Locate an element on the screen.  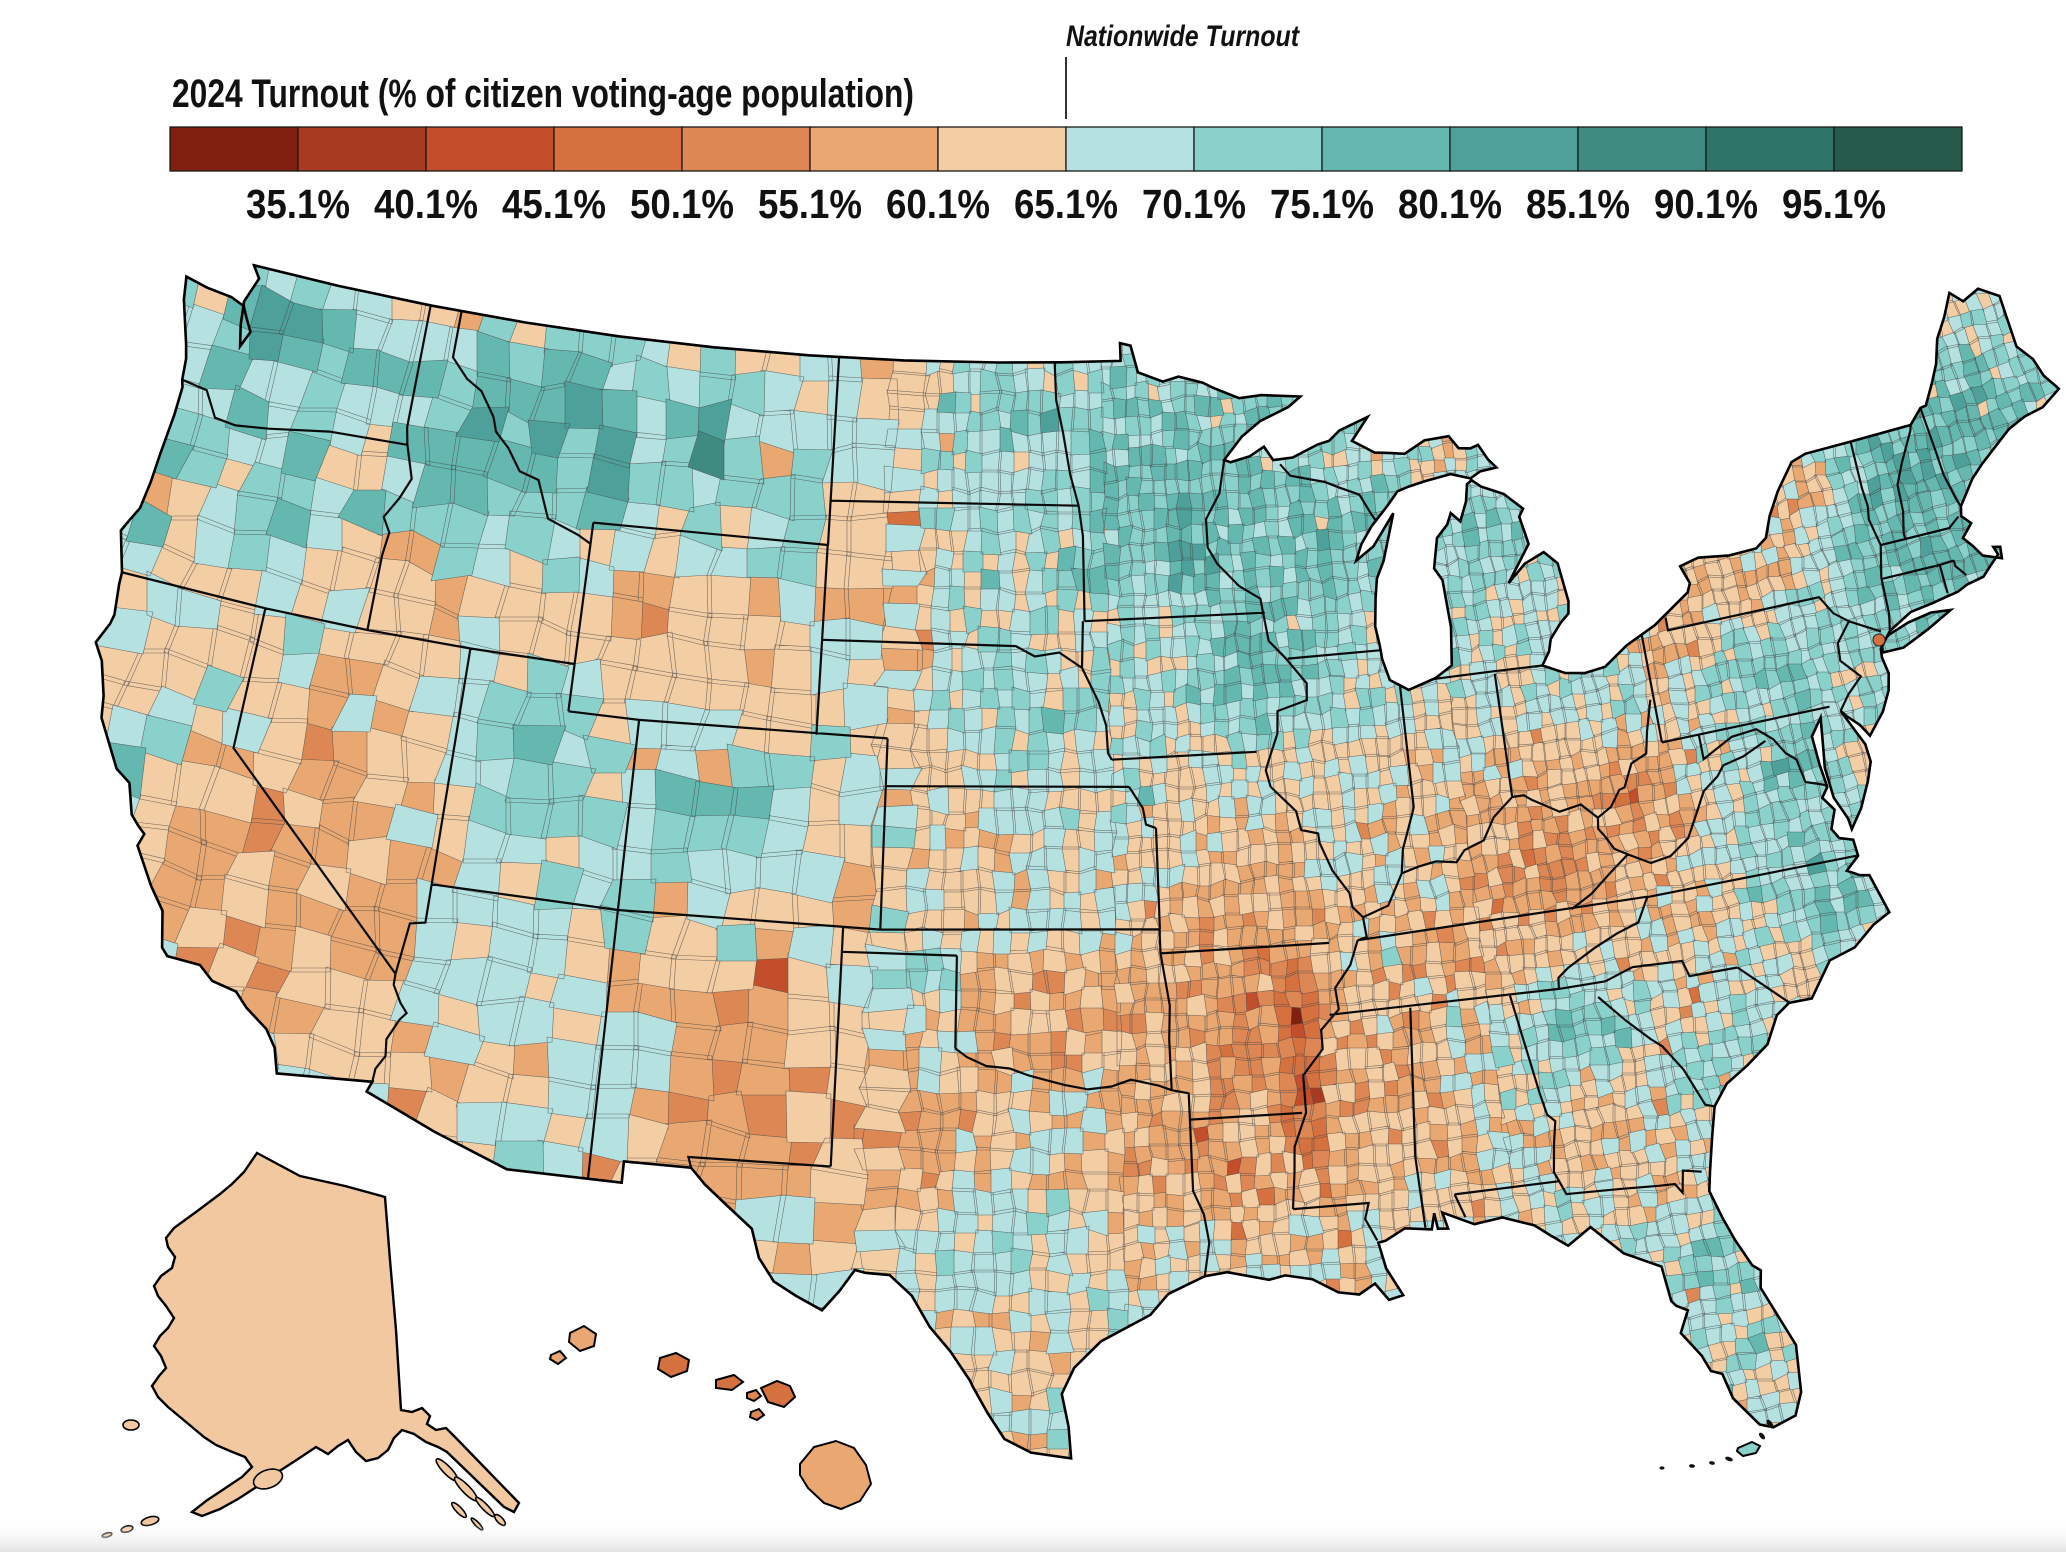
svg-text: Nationwide Turnout is located at coordinates (1183, 36).